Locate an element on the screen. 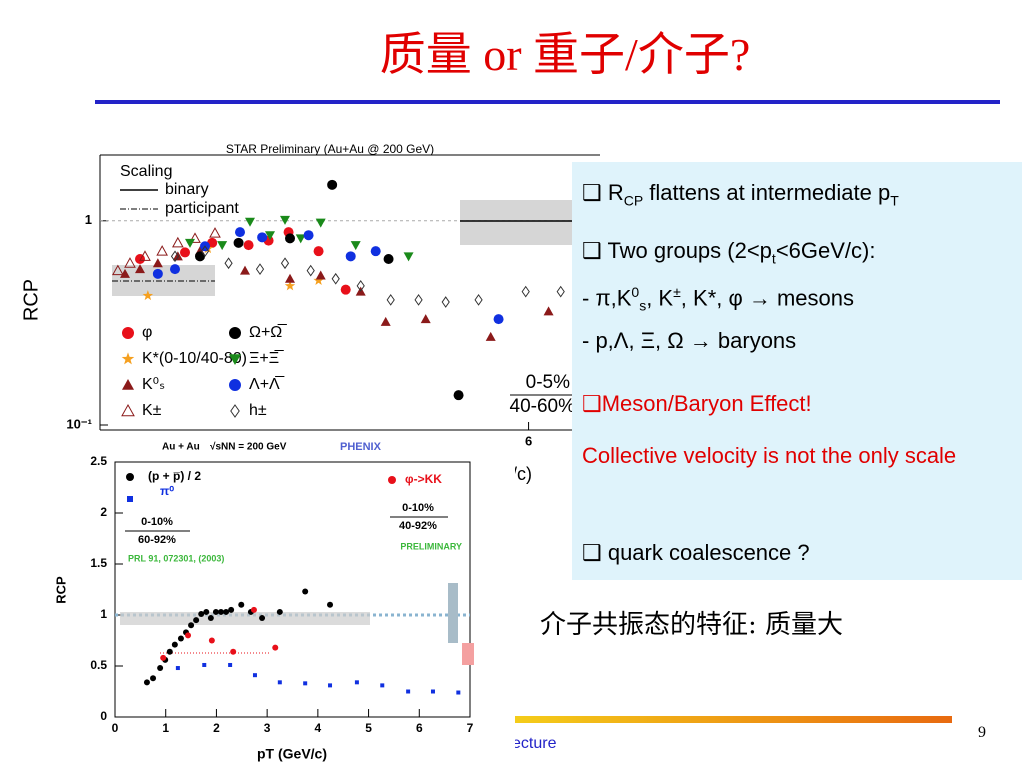  sup: 0 is located at coordinates (635, 292).